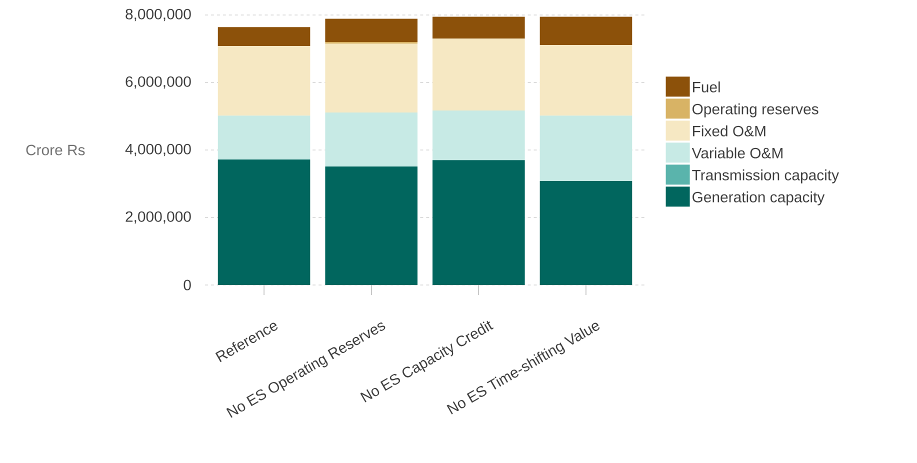 Image resolution: width=917 pixels, height=463 pixels. What do you see at coordinates (55, 150) in the screenshot?
I see `y-axis-title: Crore Rs` at bounding box center [55, 150].